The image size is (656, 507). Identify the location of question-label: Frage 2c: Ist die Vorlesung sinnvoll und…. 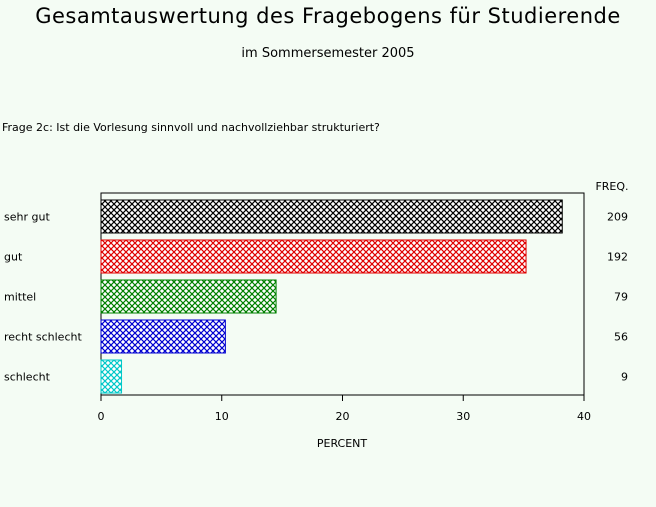
(191, 127).